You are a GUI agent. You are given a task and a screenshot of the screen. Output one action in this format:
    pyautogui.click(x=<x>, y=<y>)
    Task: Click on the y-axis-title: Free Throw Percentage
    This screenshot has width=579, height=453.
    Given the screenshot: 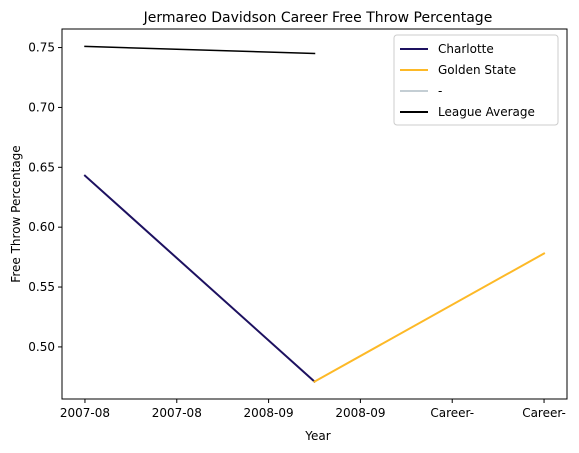 What is the action you would take?
    pyautogui.click(x=16, y=213)
    